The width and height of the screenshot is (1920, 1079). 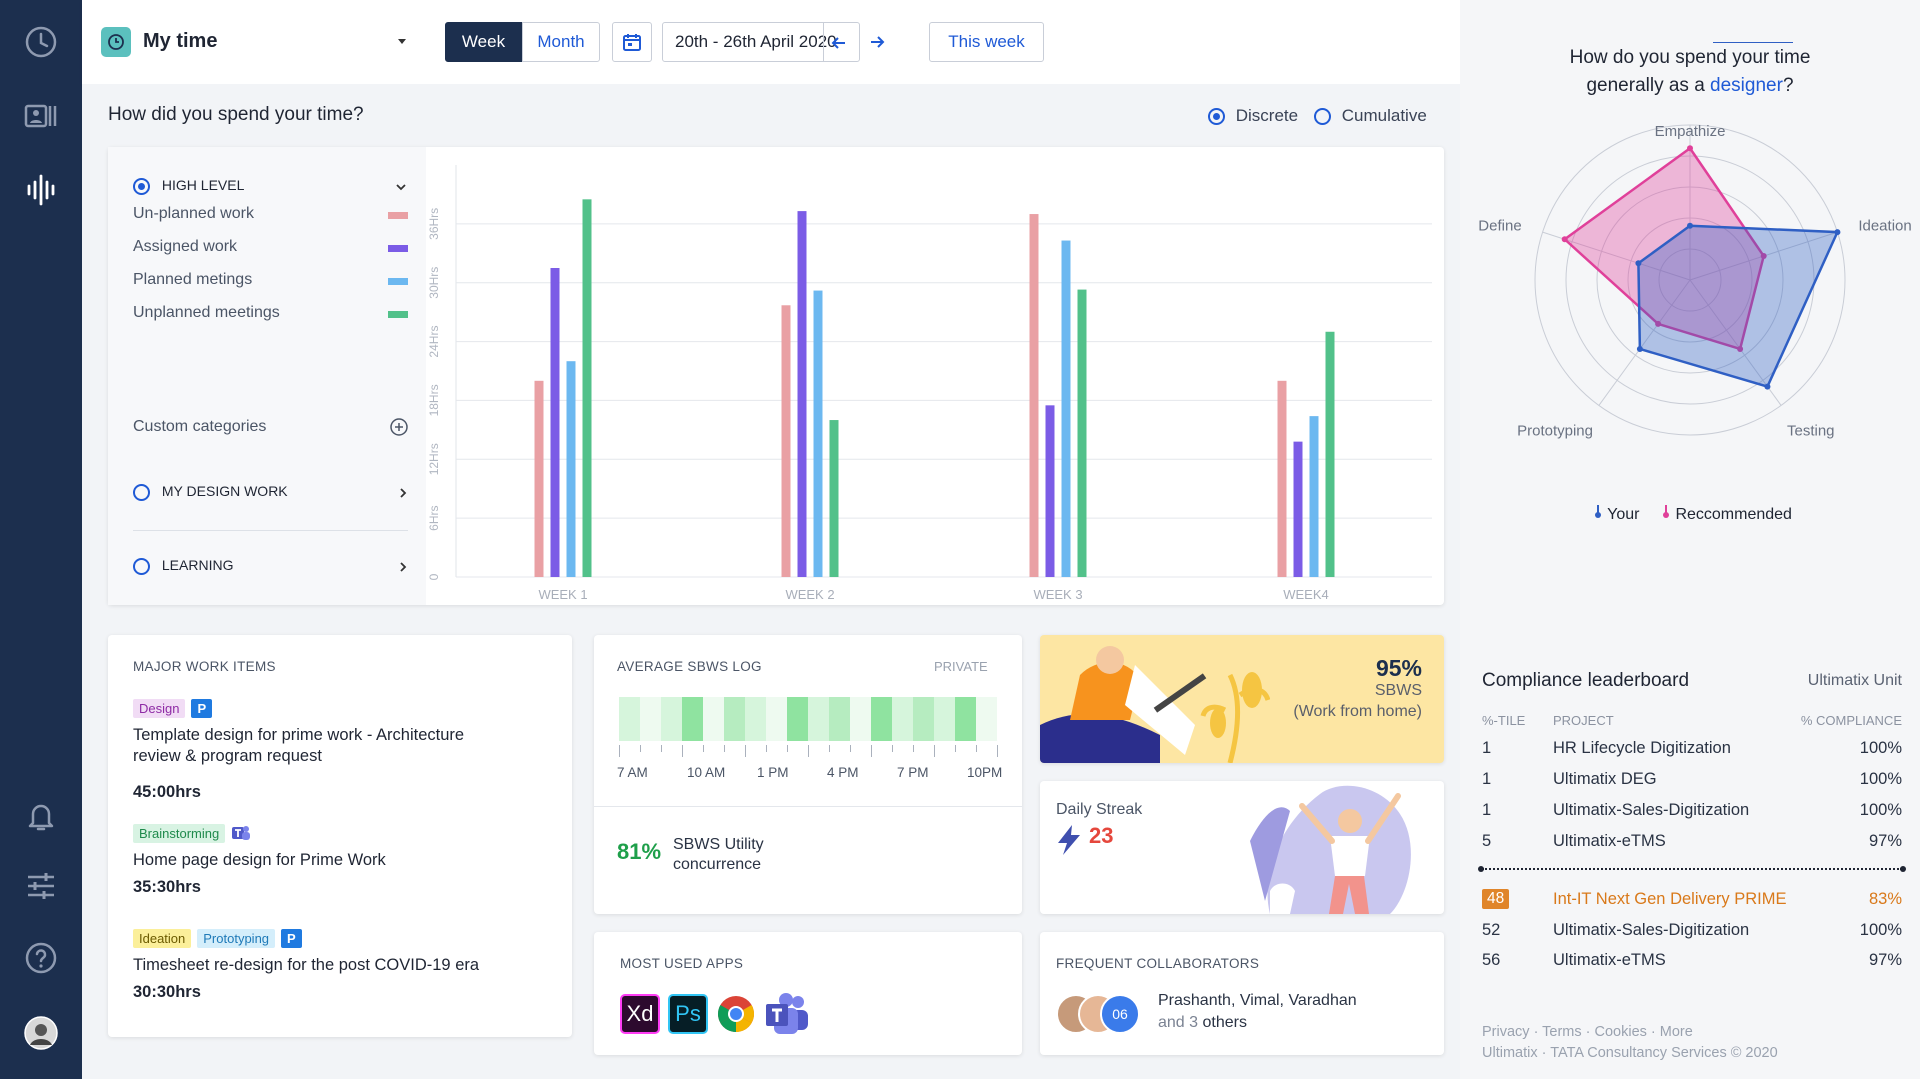 I want to click on title-dropdown-caret-icon, so click(x=402, y=43).